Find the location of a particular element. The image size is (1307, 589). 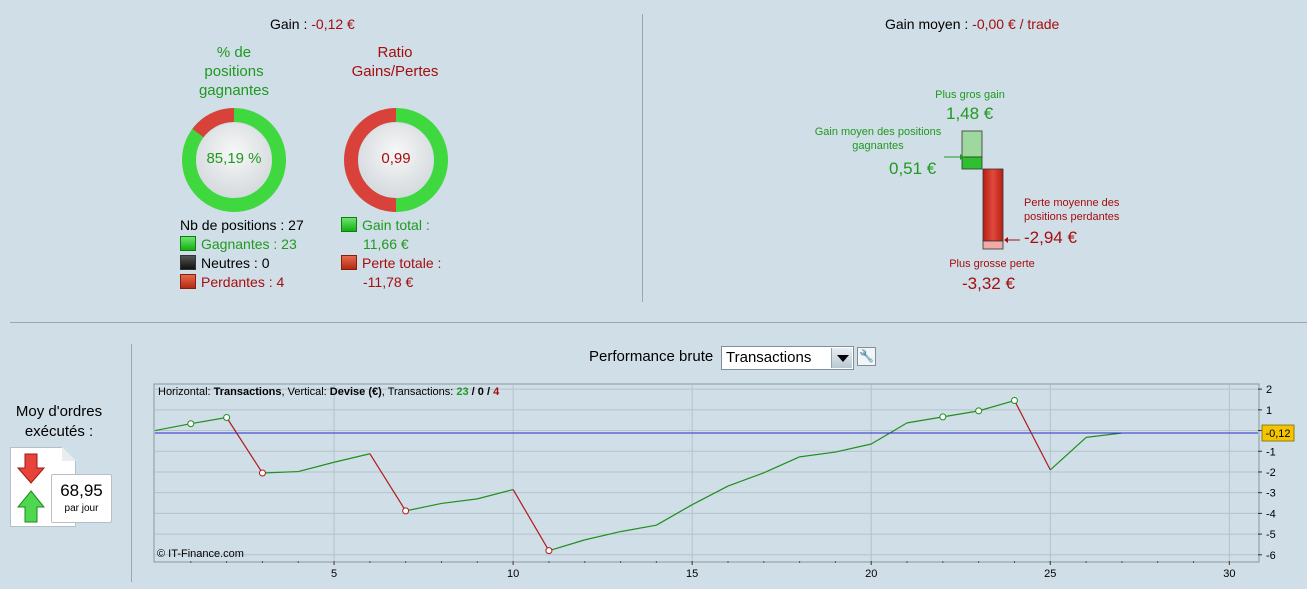

ratio-donut is located at coordinates (396, 160).